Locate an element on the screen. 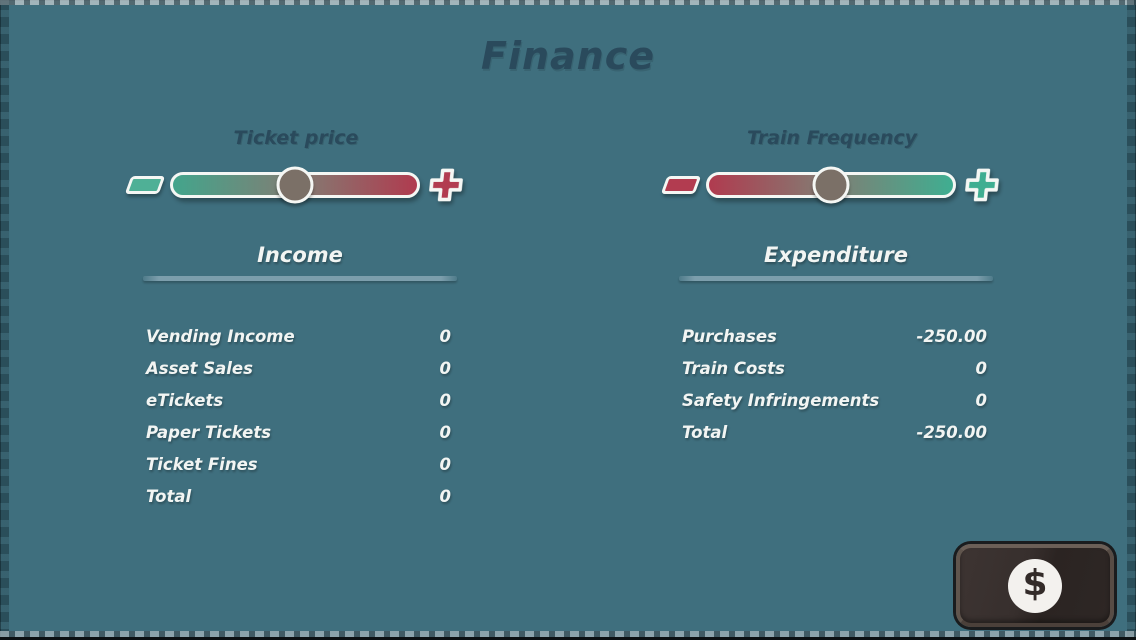  row-label: eTickets is located at coordinates (185, 400).